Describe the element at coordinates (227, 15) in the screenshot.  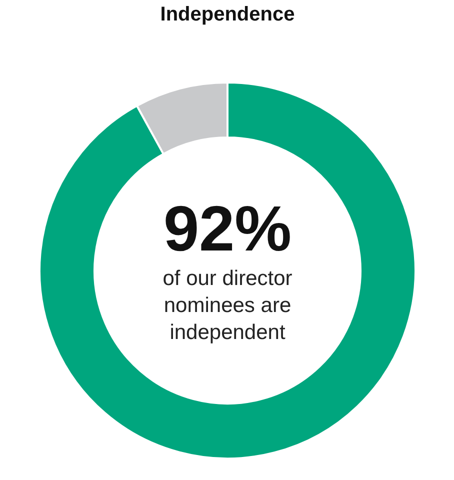
I see `chart-title: Independence` at that location.